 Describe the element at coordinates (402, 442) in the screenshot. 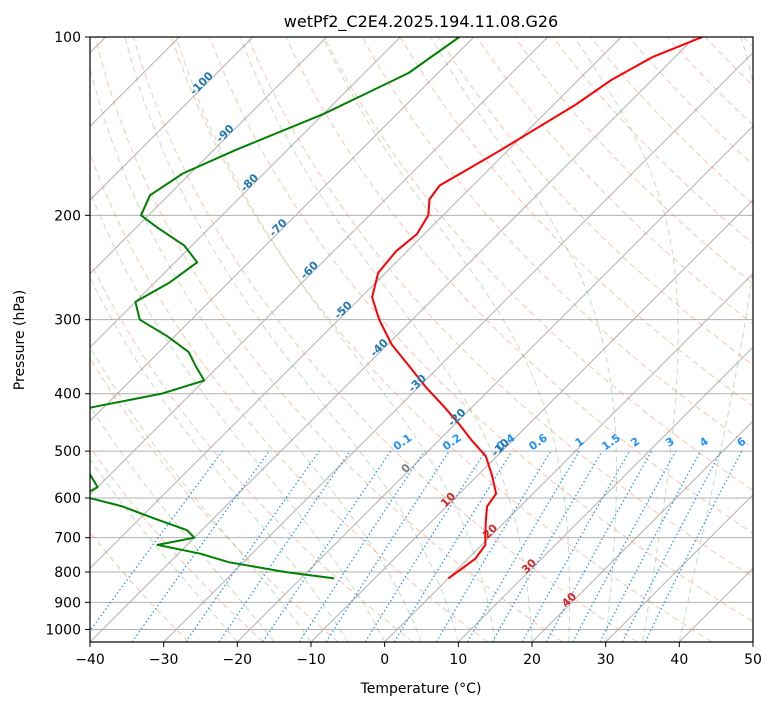

I see `mixing-ratio-label: 0.1` at that location.